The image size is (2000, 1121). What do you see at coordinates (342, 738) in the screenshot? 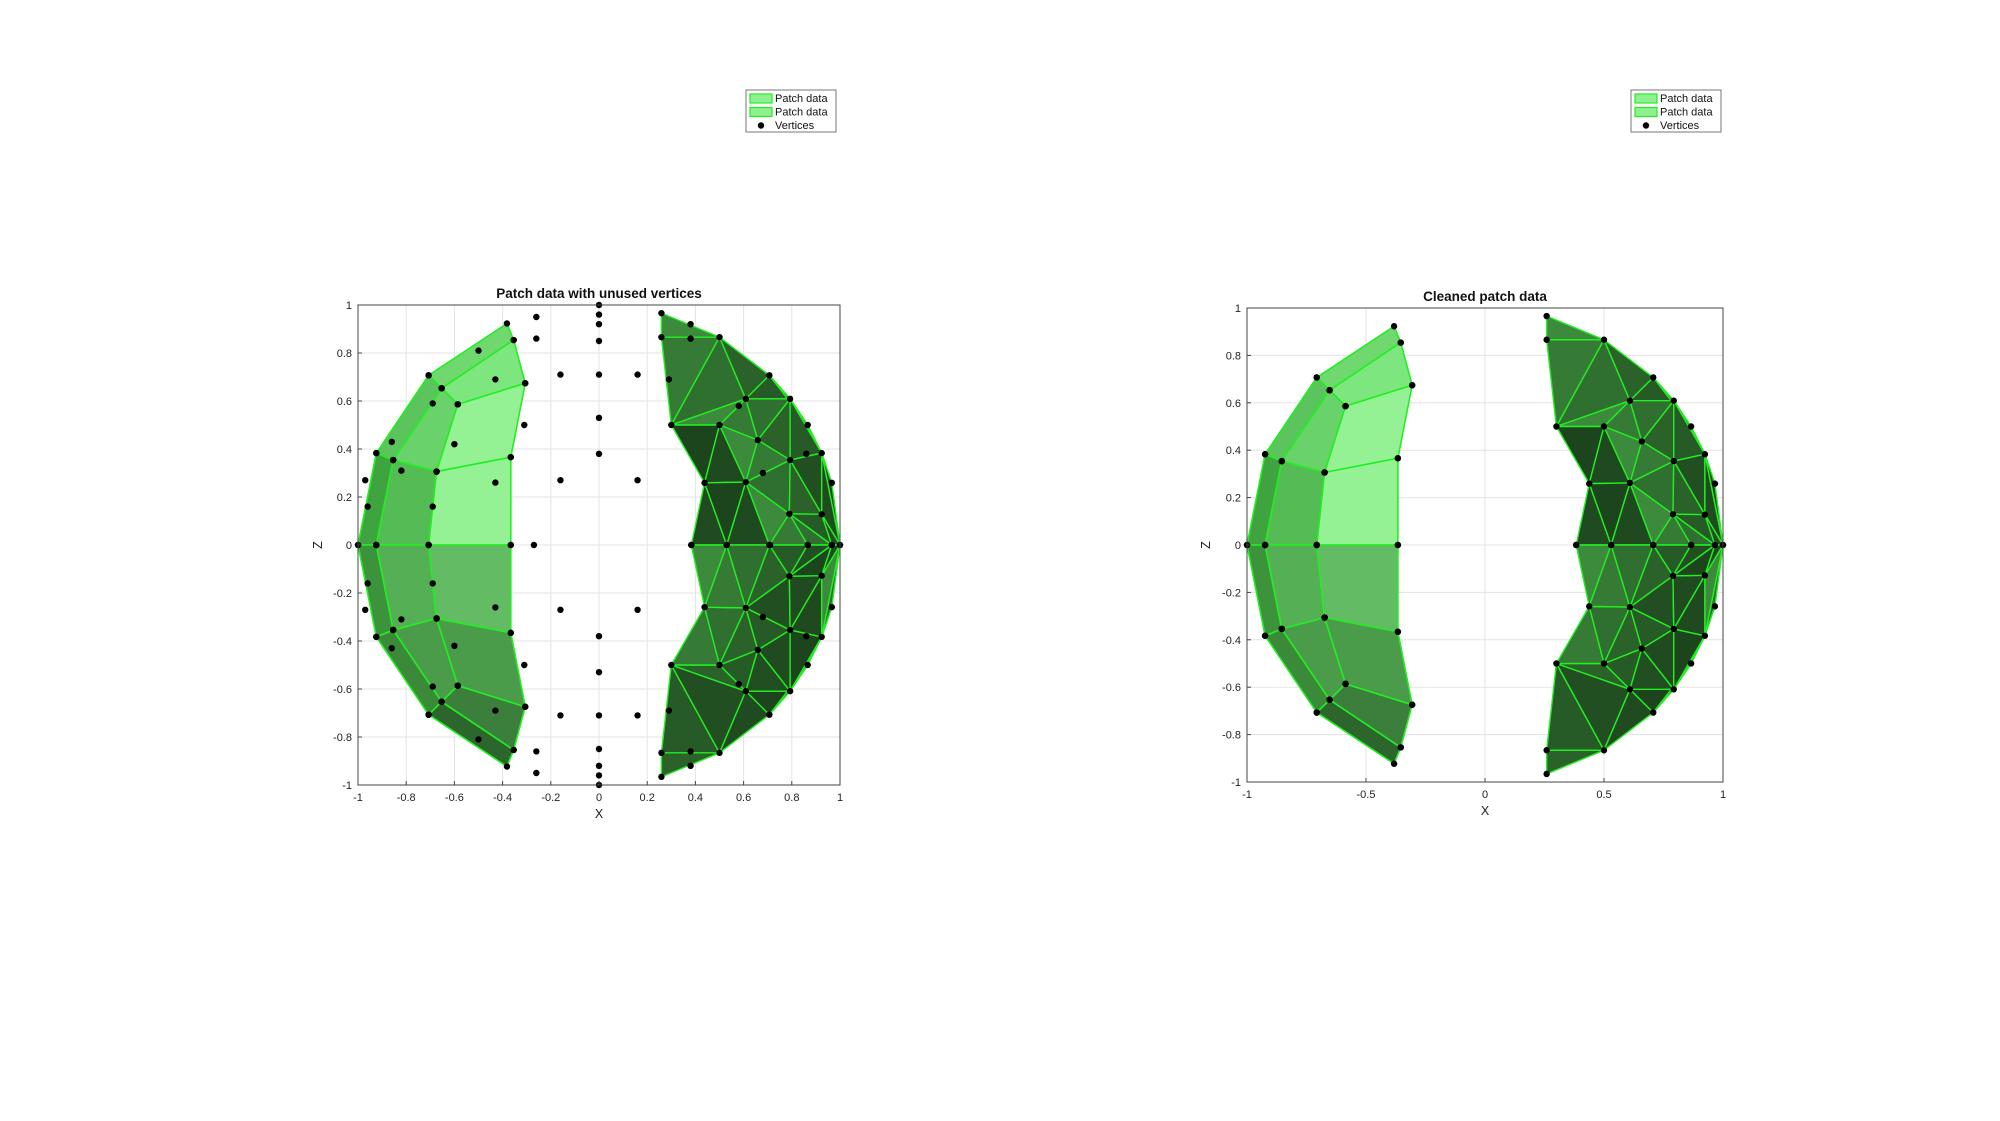
I see `z-tick-label: -0.8` at bounding box center [342, 738].